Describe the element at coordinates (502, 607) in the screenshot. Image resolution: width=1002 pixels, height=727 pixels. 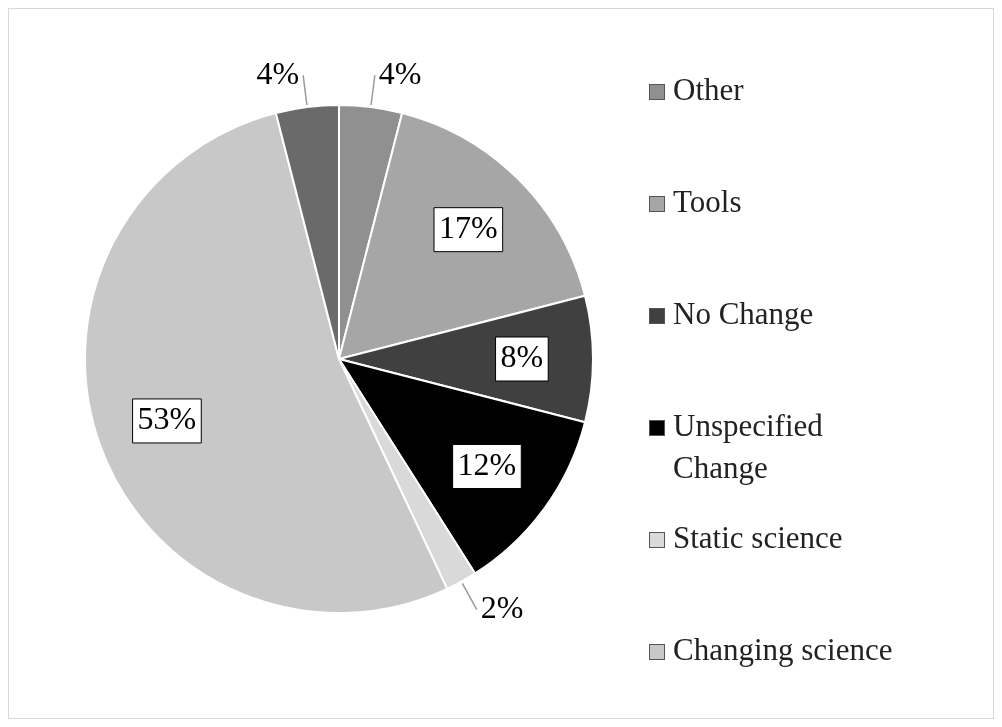
I see `data-label: 2%` at that location.